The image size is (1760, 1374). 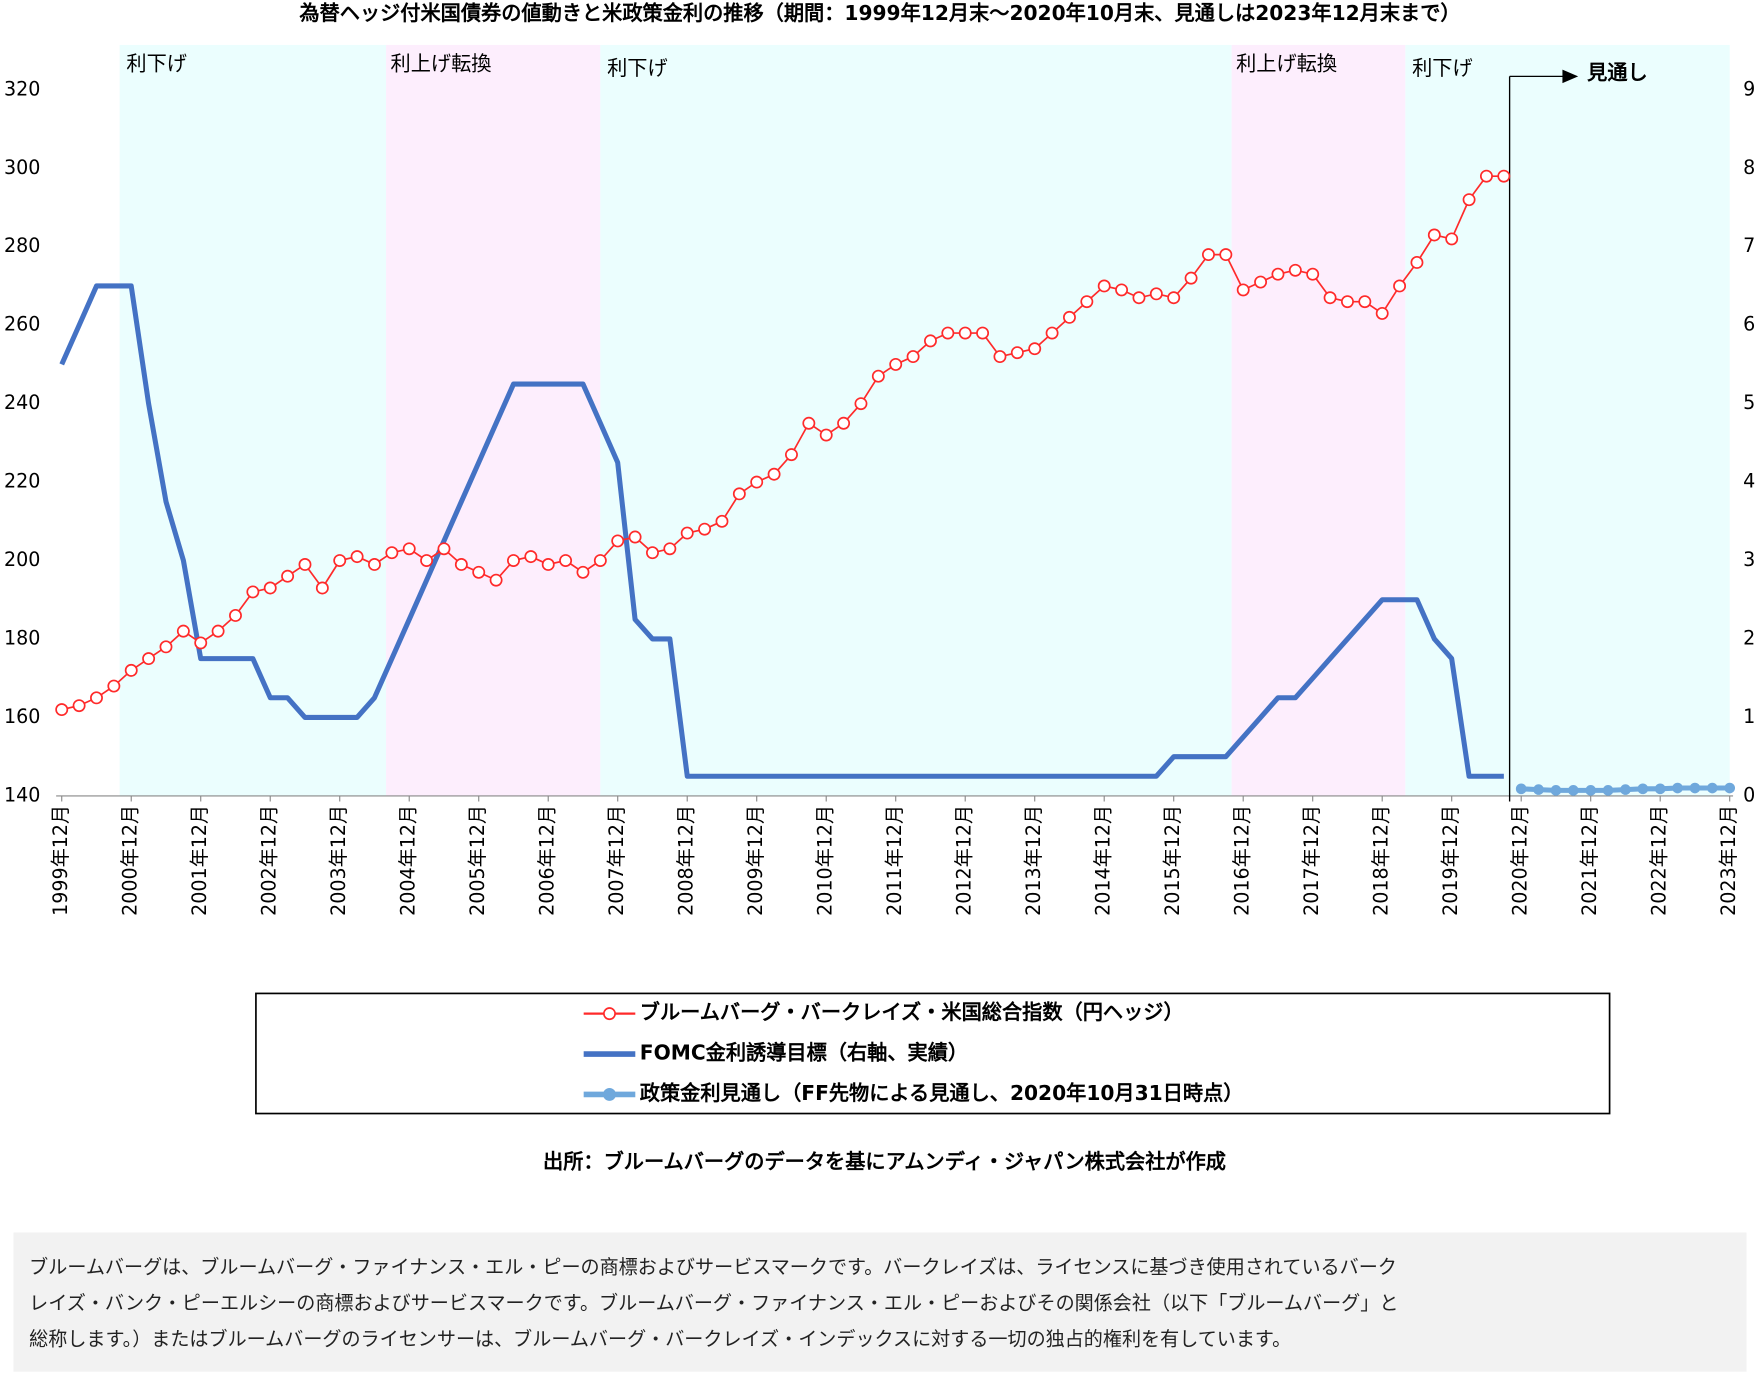 What do you see at coordinates (1590, 860) in the screenshot?
I see `x-tick-label: 2021年12月` at bounding box center [1590, 860].